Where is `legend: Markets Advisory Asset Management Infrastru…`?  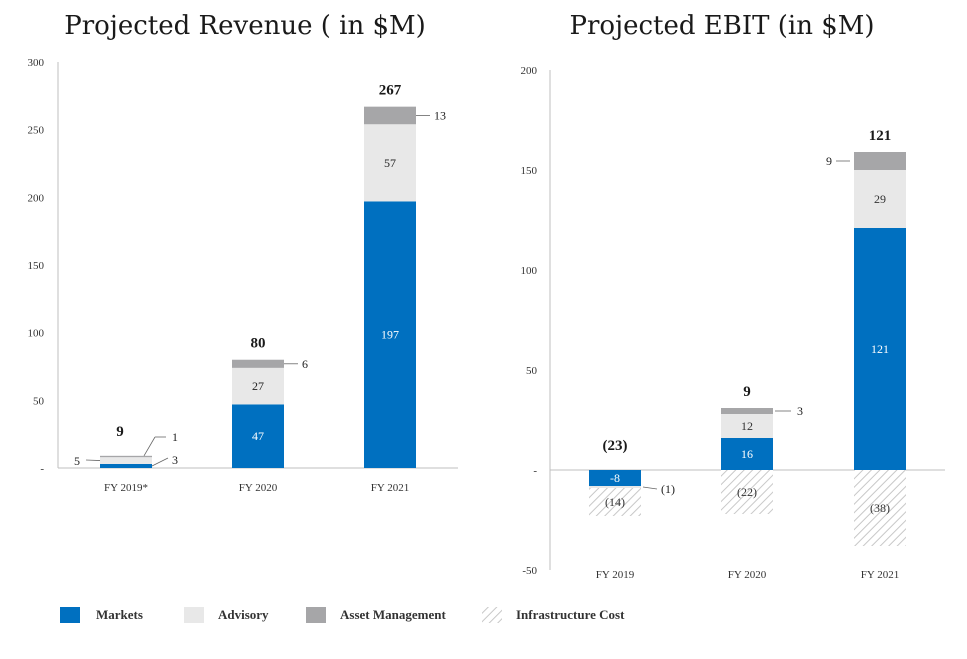
legend: Markets Advisory Asset Management Infrastru… is located at coordinates (342, 615).